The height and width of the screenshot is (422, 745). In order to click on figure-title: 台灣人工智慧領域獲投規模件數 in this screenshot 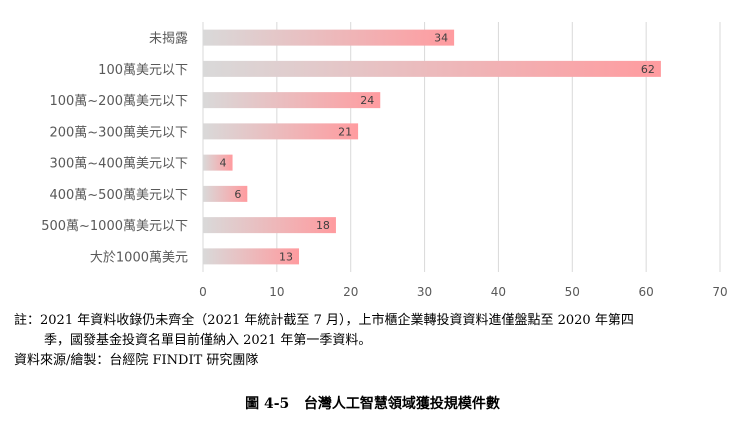, I will do `click(401, 404)`.